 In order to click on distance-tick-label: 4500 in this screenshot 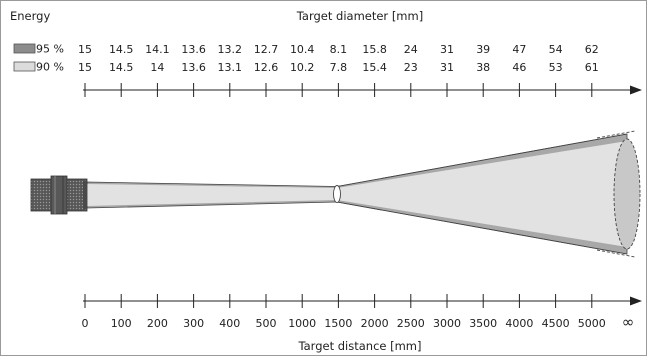, I will do `click(556, 323)`.